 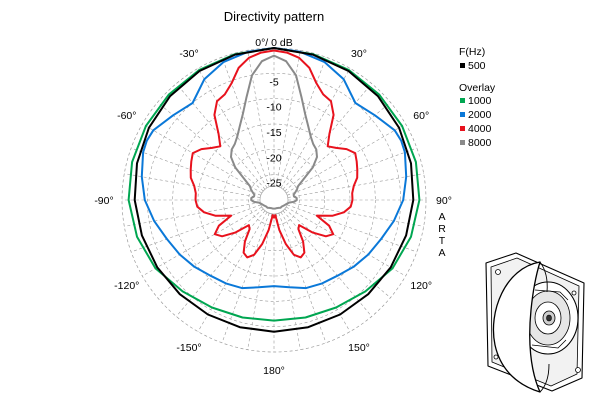 What do you see at coordinates (126, 286) in the screenshot?
I see `angle-tick-label: -120°` at bounding box center [126, 286].